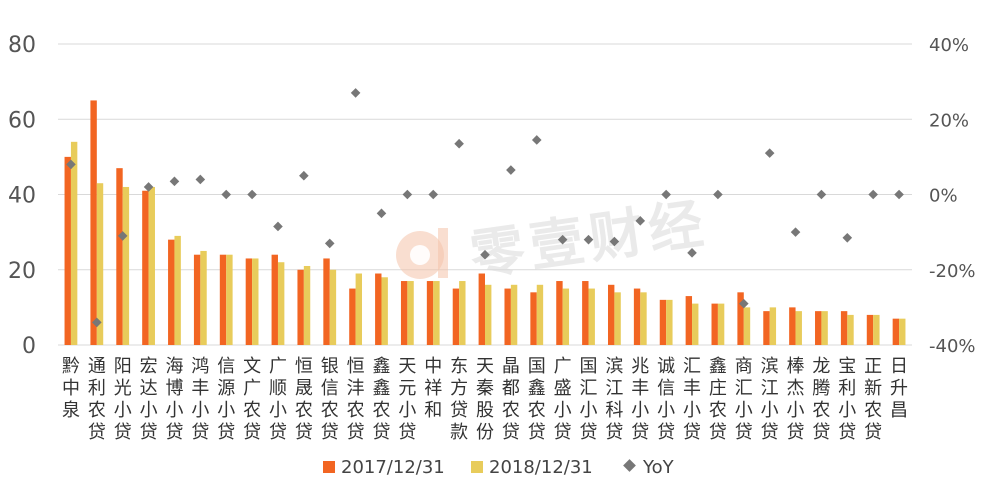  Describe the element at coordinates (541, 467) in the screenshot. I see `legend-label-2018: 2018/12/31` at that location.